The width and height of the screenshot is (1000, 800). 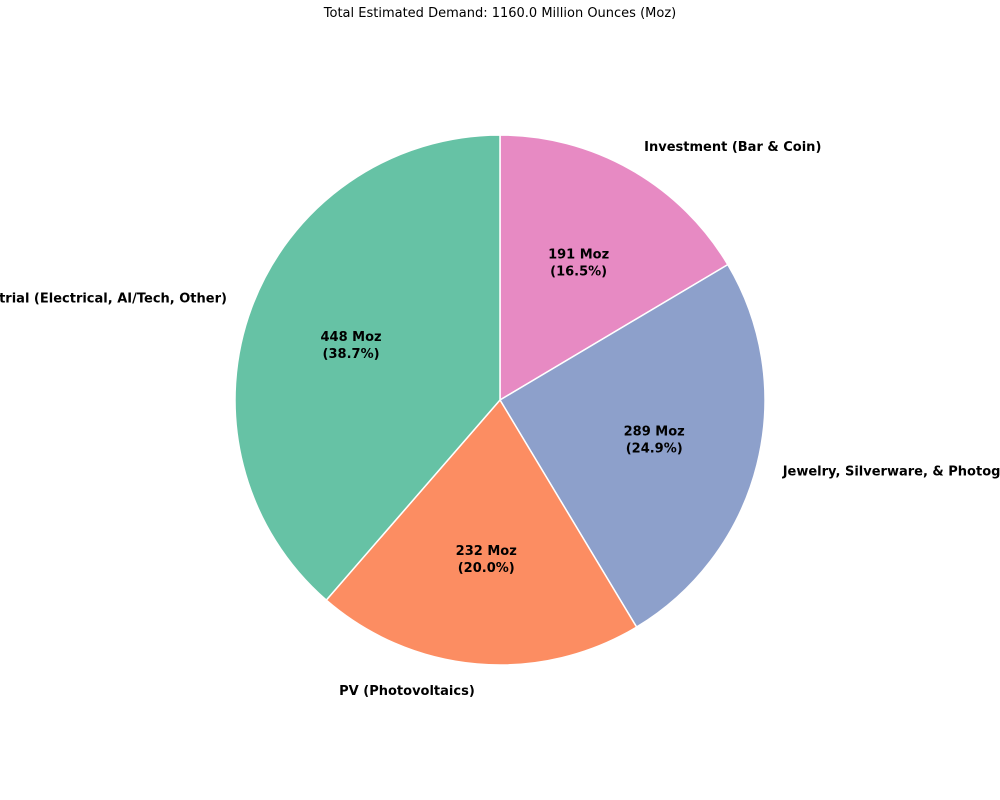 What do you see at coordinates (486, 551) in the screenshot?
I see `slice-value: 232 Moz` at bounding box center [486, 551].